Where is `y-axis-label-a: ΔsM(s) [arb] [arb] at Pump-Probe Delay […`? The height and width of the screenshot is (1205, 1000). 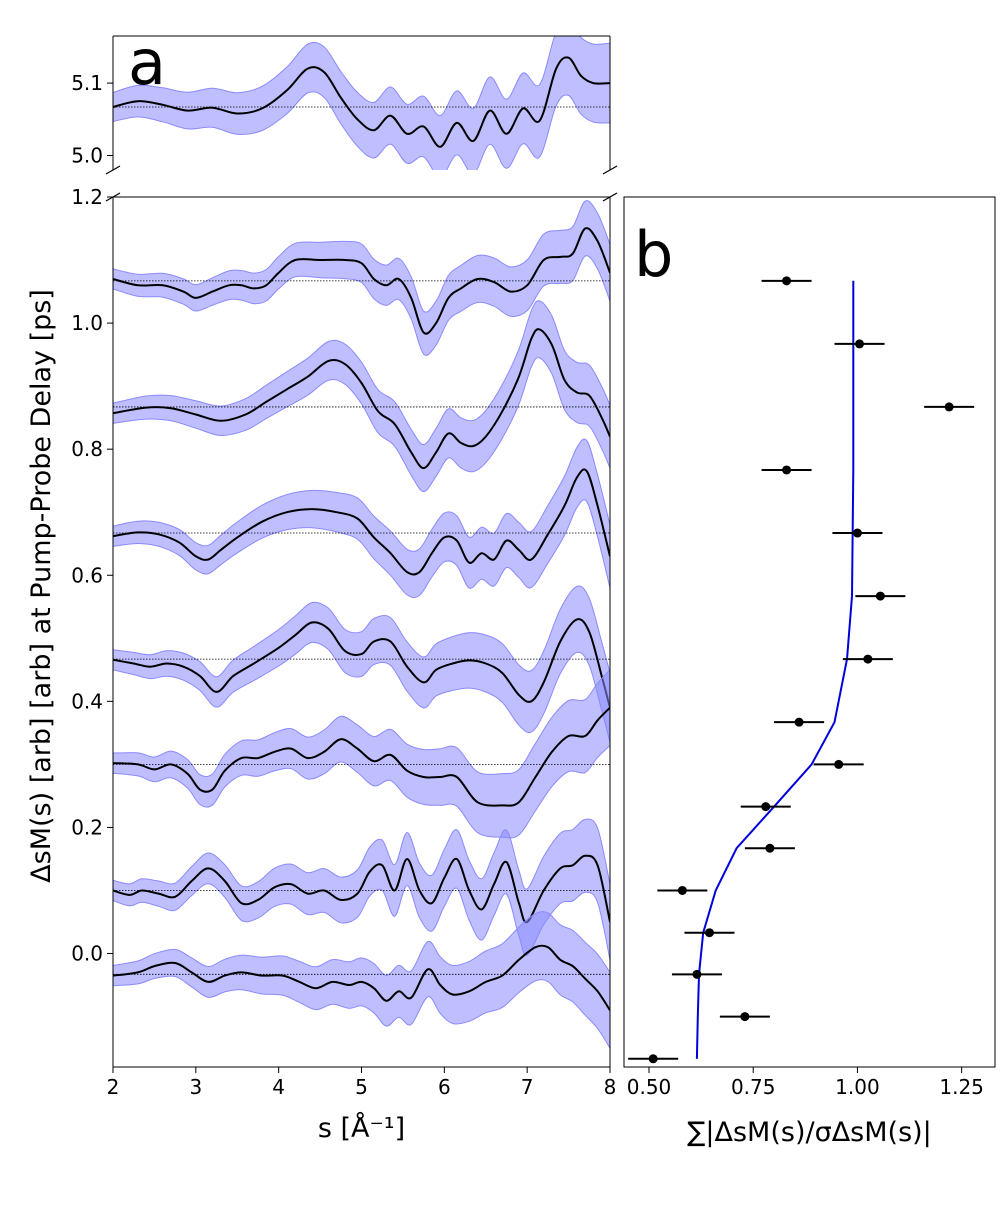 y-axis-label-a: ΔsM(s) [arb] [arb] at Pump-Probe Delay [… is located at coordinates (41, 586).